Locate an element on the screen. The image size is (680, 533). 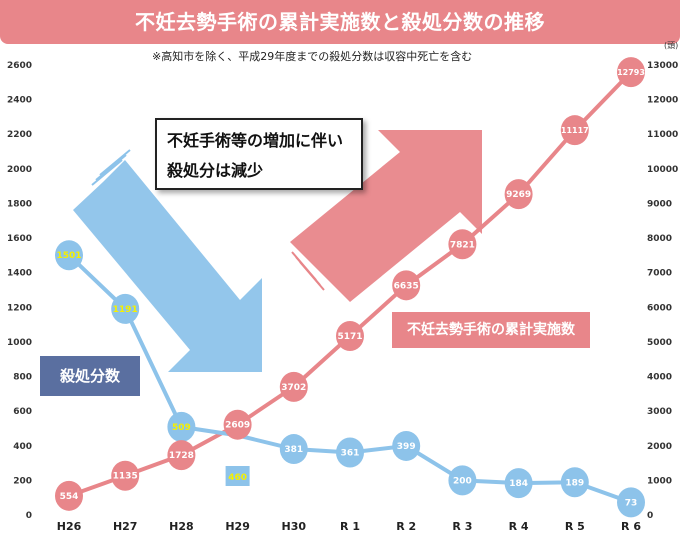
tnr-point-label: 12793 is located at coordinates (631, 72).